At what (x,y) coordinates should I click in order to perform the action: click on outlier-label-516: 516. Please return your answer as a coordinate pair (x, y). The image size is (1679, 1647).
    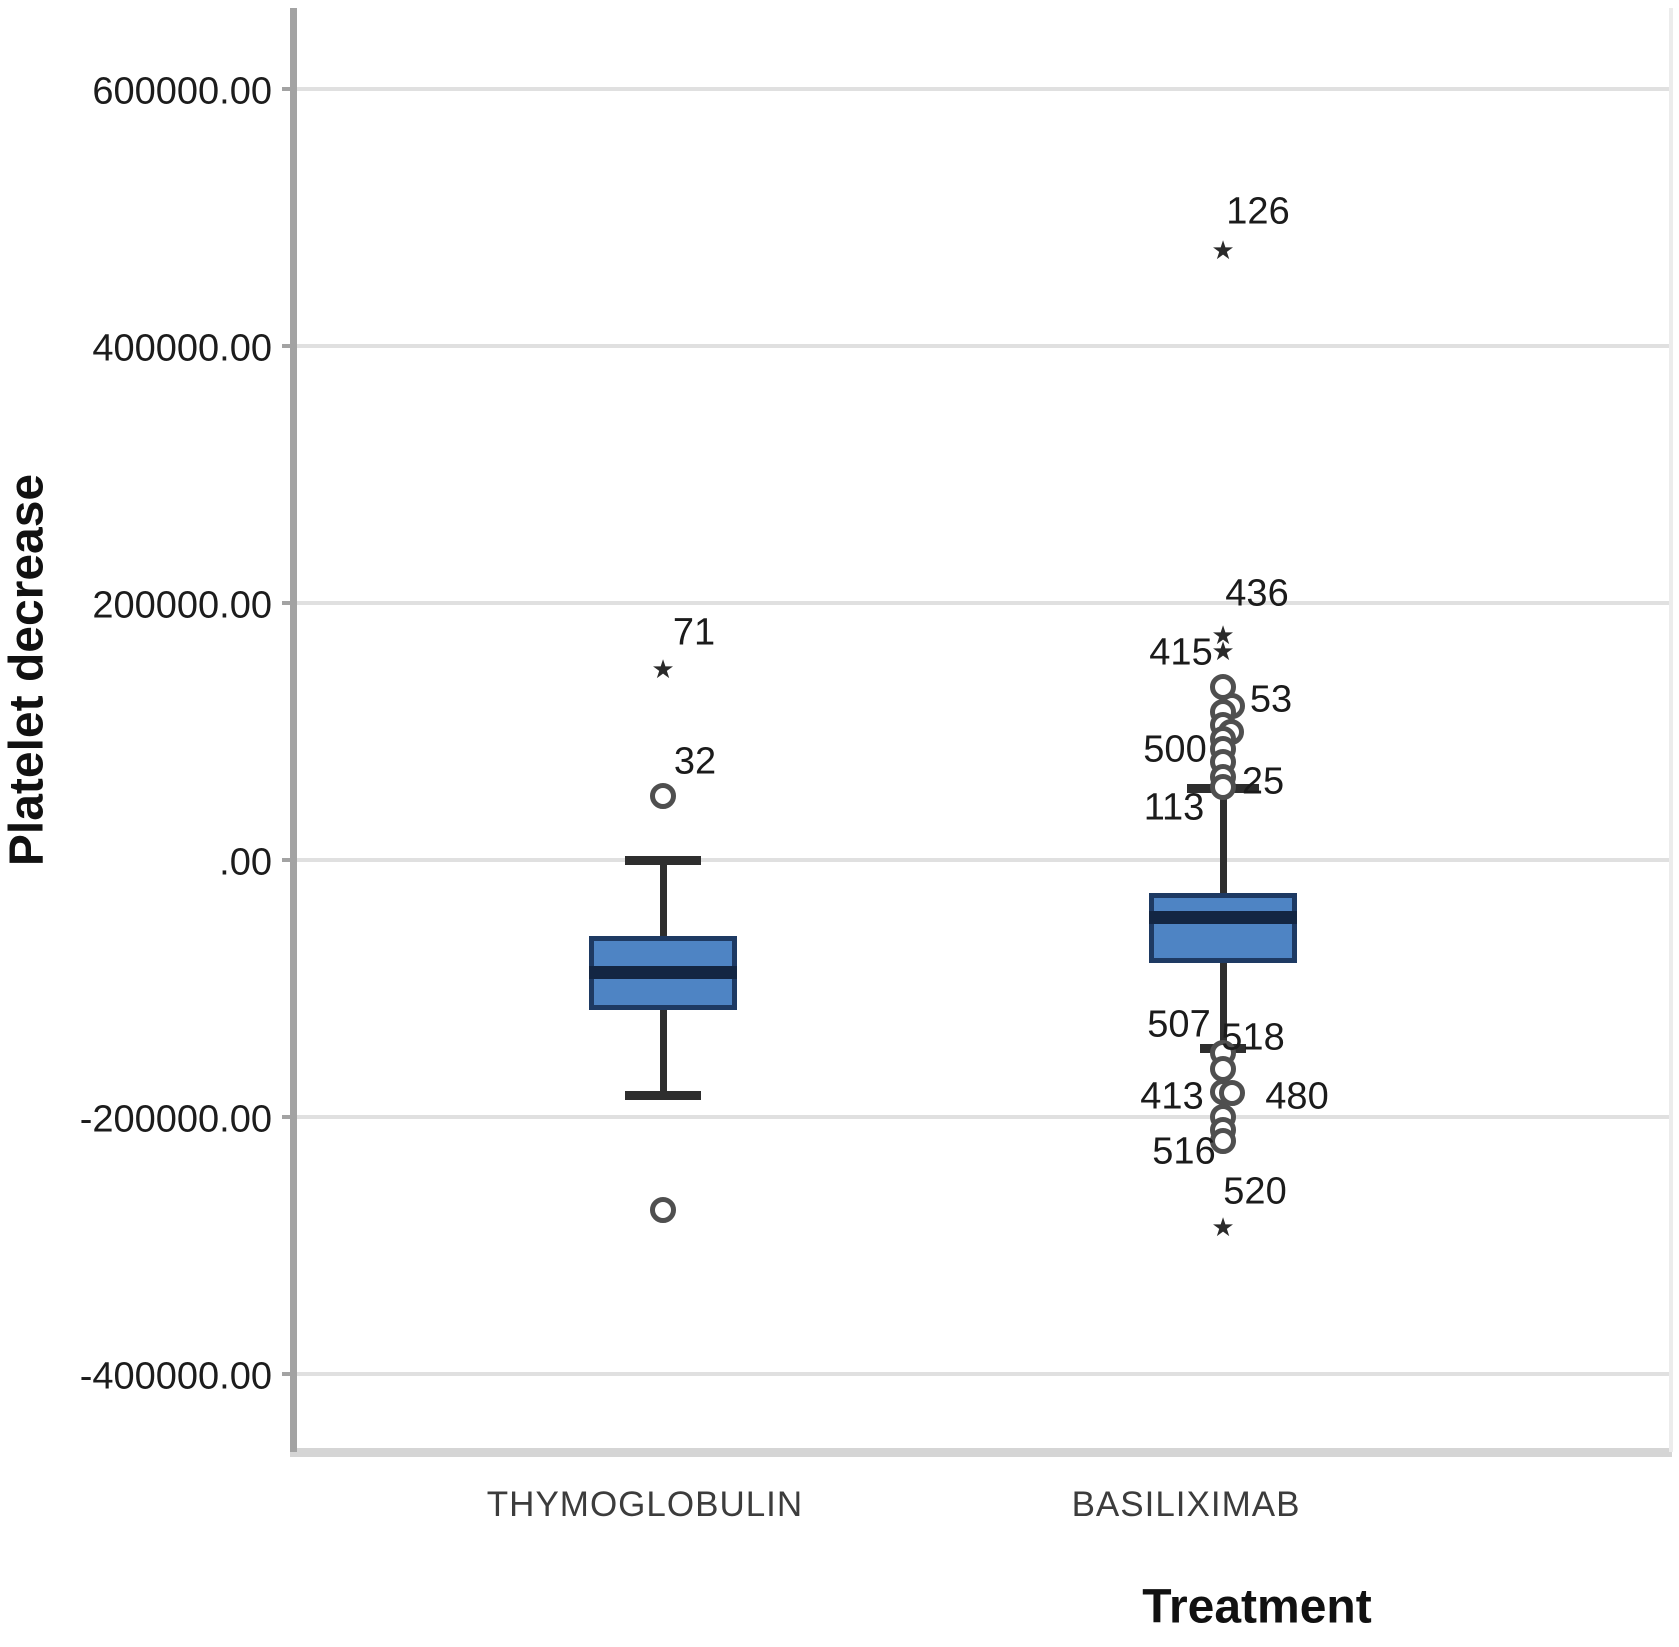
    Looking at the image, I should click on (1184, 1151).